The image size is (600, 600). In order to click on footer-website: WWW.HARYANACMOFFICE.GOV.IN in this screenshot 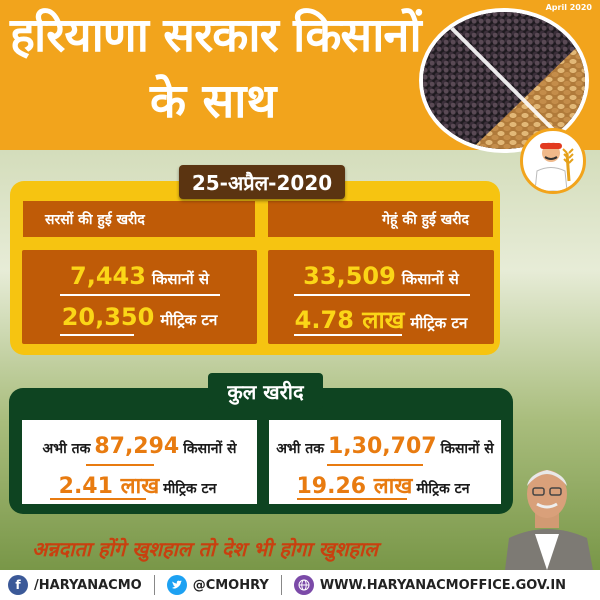, I will do `click(430, 585)`.